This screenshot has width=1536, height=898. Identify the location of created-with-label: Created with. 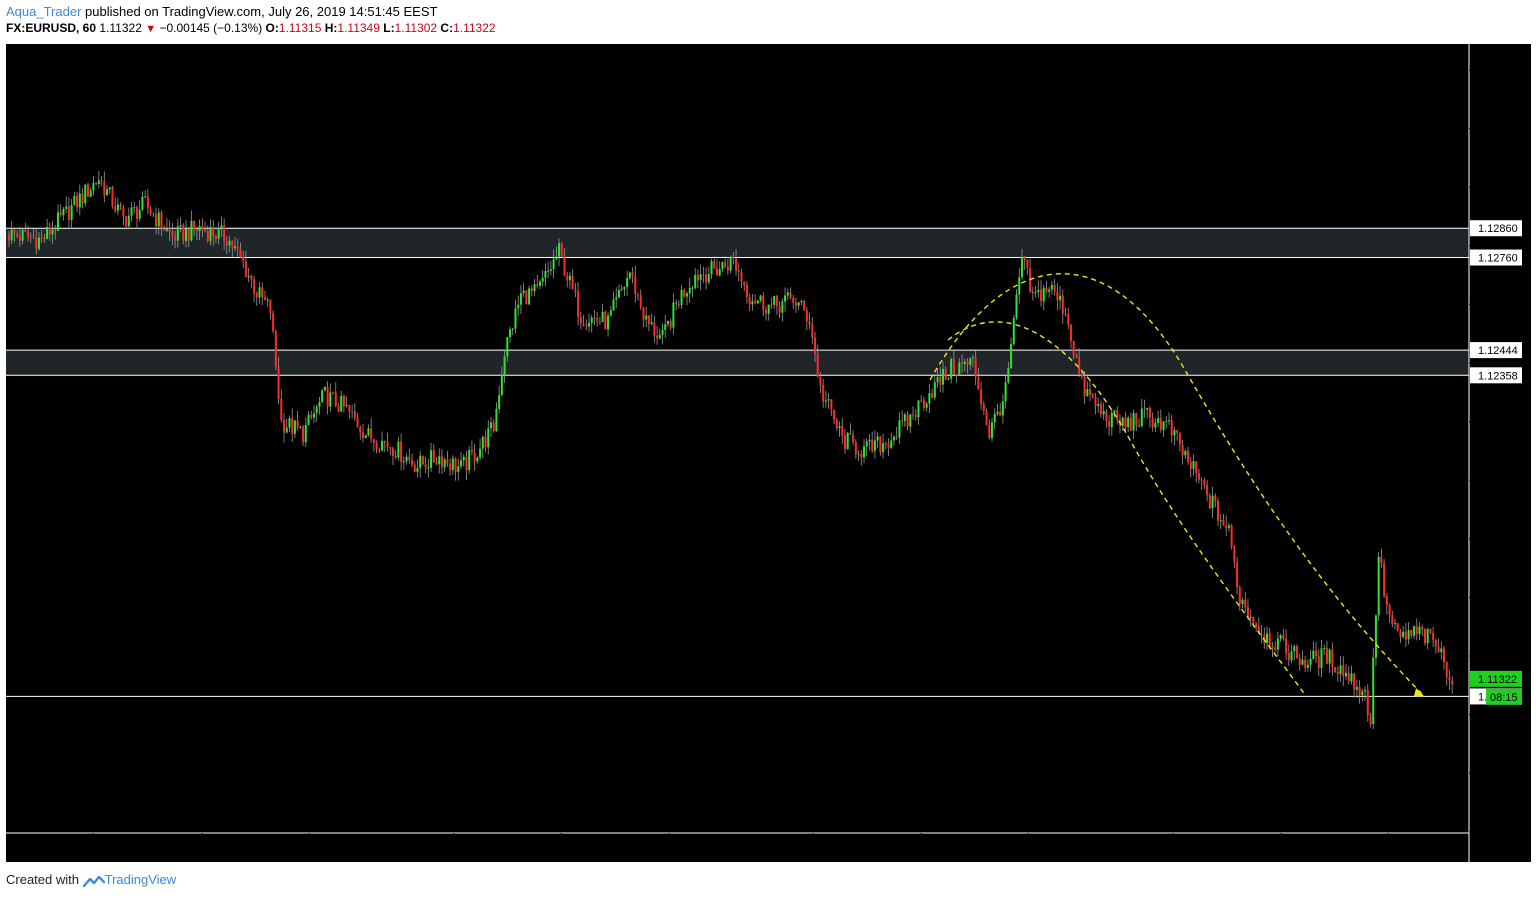
(42, 879).